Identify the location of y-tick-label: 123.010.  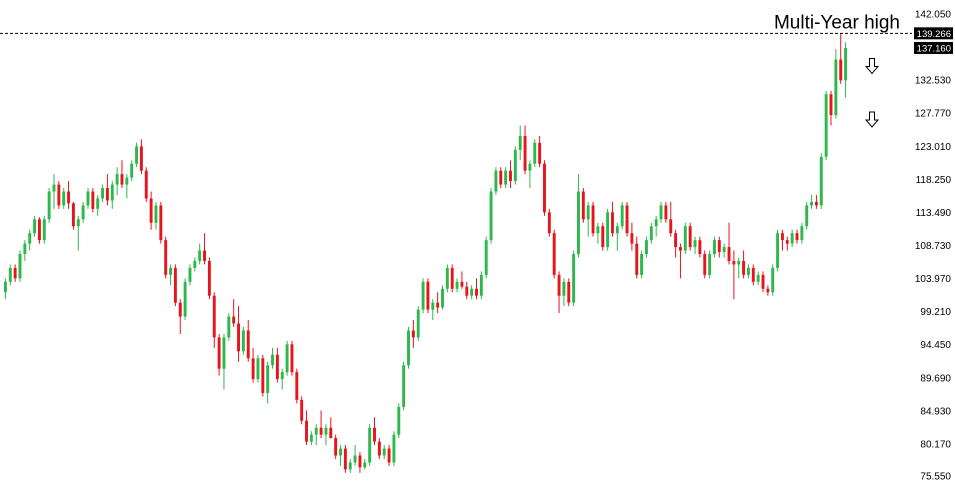
(933, 147).